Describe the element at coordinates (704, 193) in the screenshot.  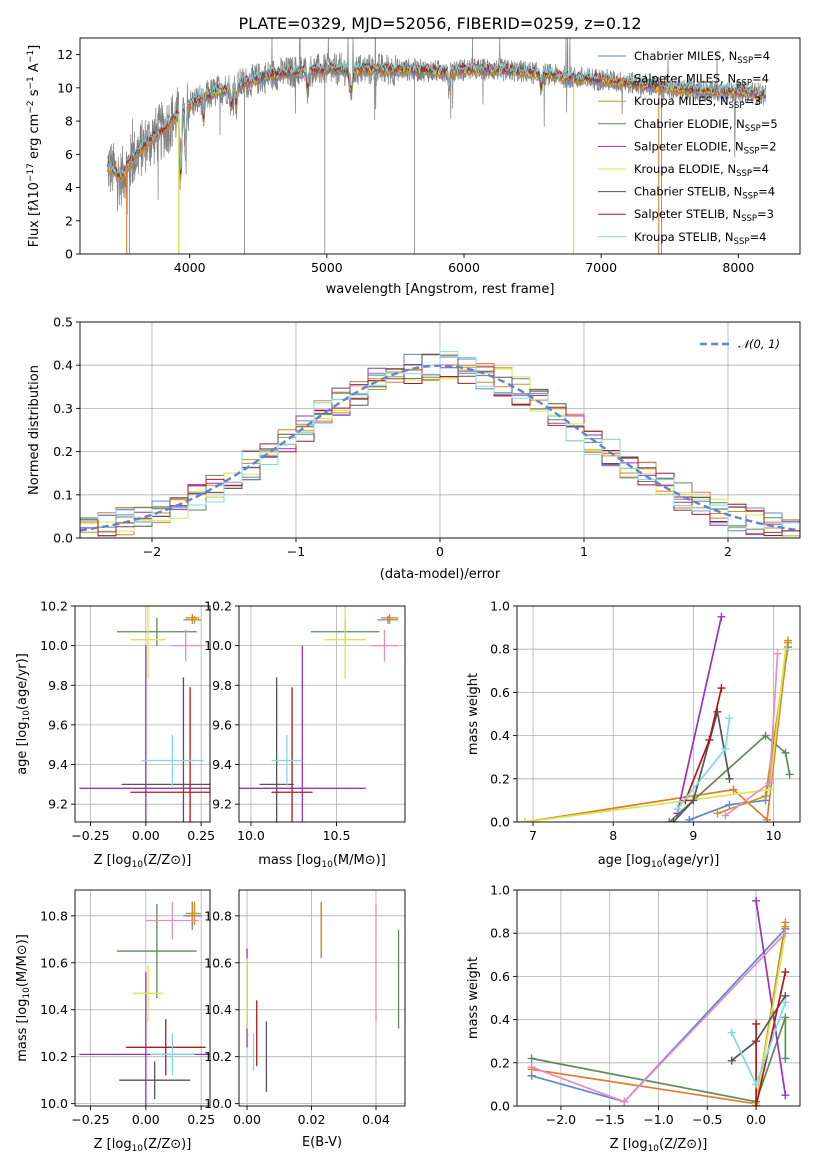
I see `legend-entry: Chabrier STELIB, NSSP=4` at that location.